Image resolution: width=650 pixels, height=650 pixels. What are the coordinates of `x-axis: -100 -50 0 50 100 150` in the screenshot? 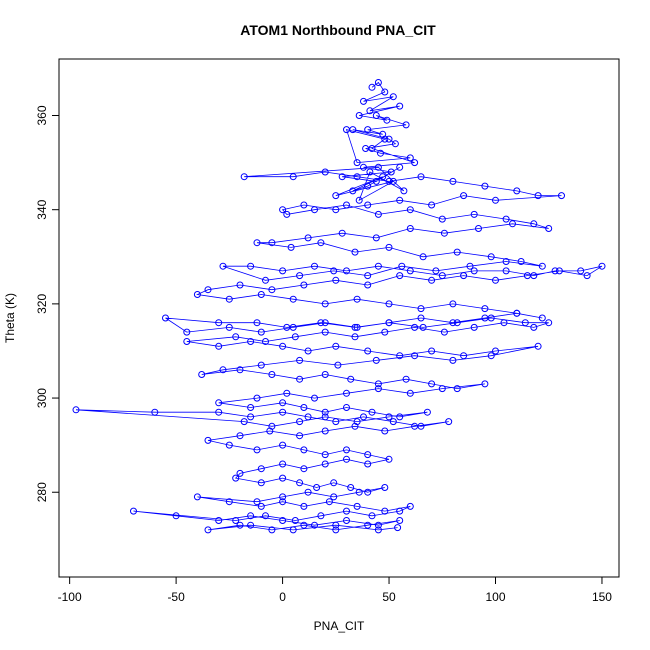 It's located at (335, 590).